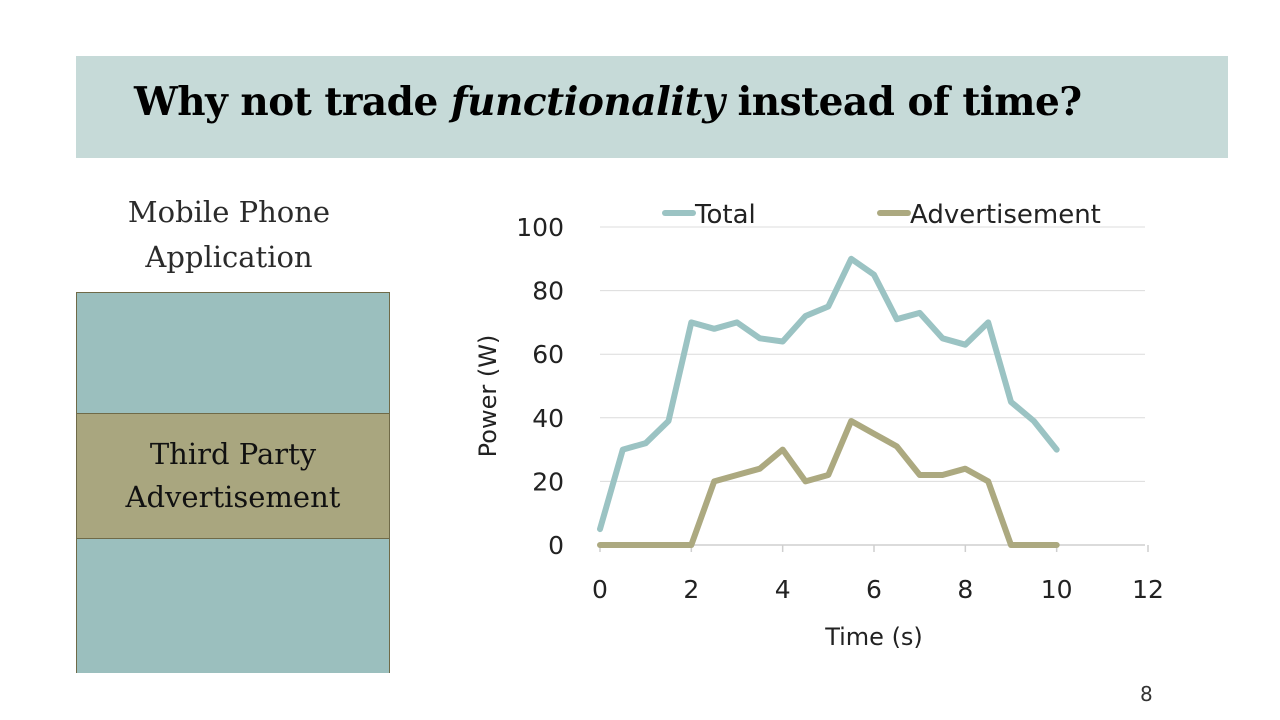 Image resolution: width=1280 pixels, height=720 pixels. What do you see at coordinates (233, 606) in the screenshot?
I see `phone-app-area-bottom` at bounding box center [233, 606].